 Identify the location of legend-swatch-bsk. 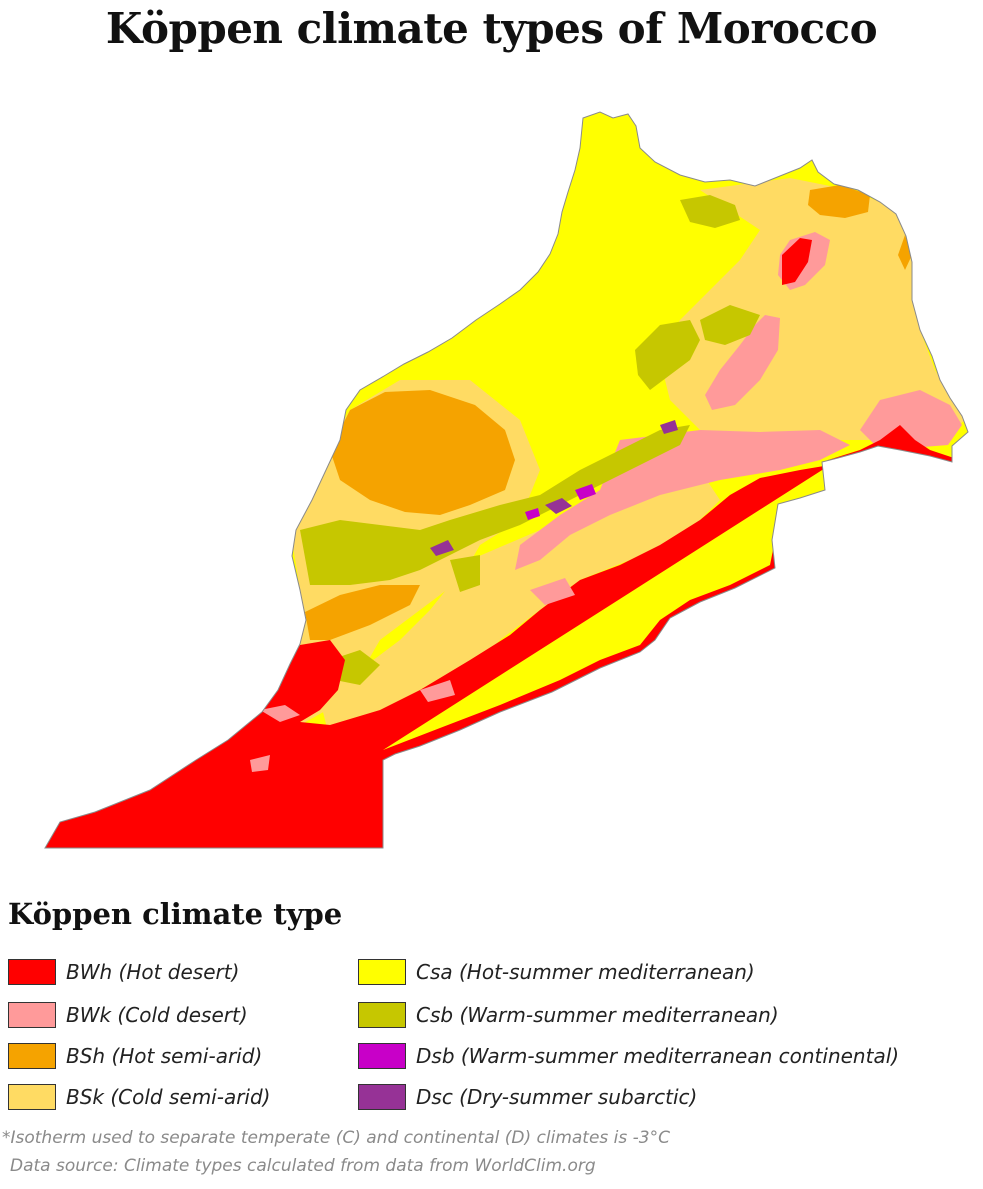
(32, 1097).